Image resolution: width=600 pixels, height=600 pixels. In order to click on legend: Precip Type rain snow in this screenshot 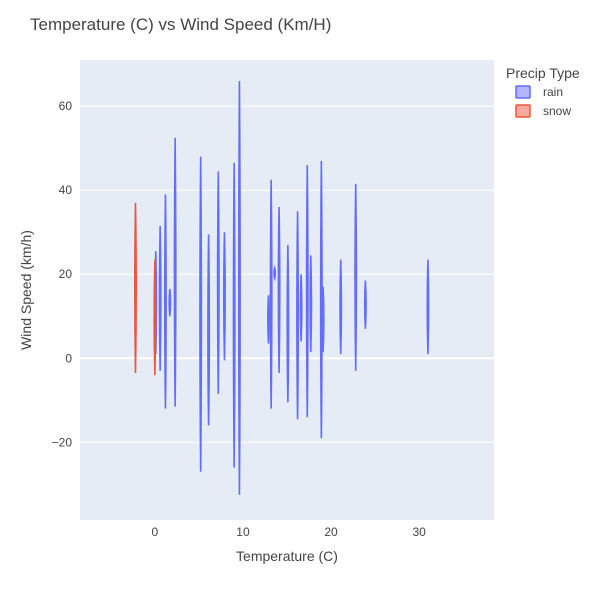, I will do `click(543, 91)`.